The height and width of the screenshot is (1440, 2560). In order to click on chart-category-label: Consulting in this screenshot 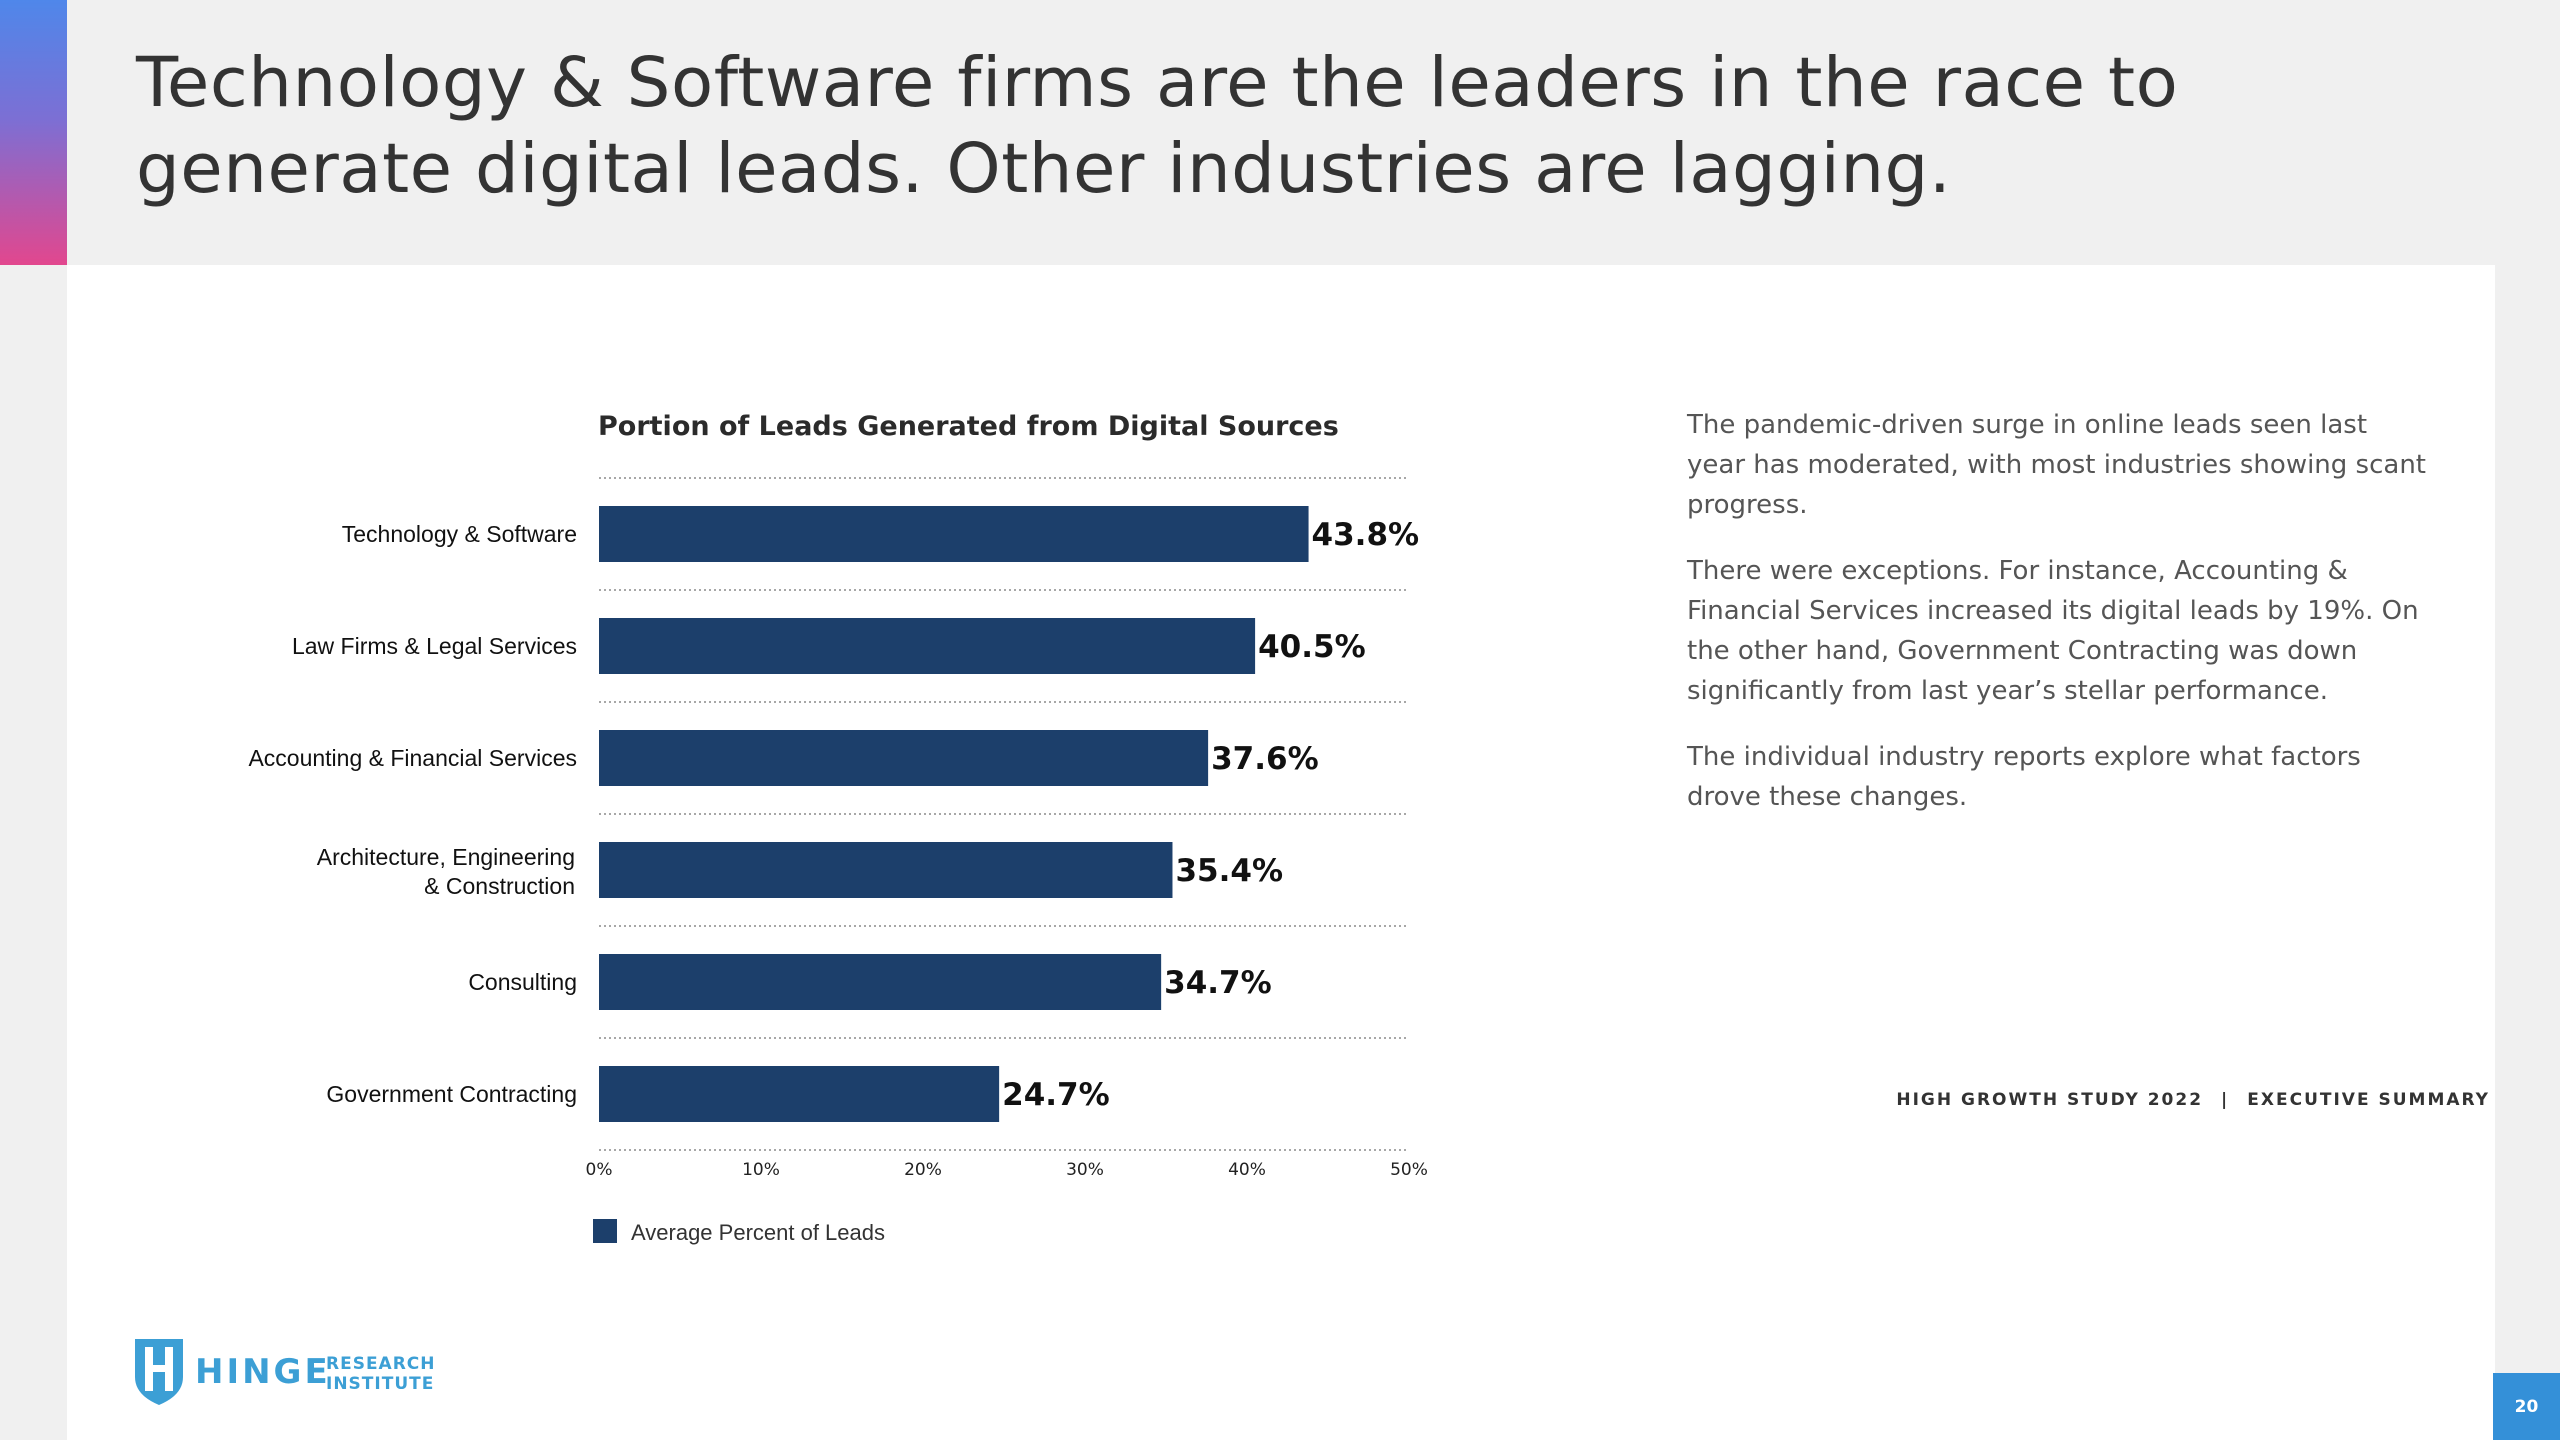, I will do `click(522, 982)`.